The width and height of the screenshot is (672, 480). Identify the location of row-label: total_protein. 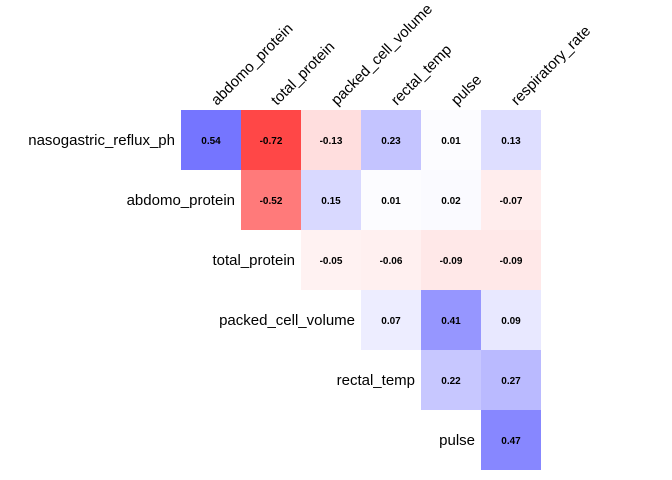
(253, 260).